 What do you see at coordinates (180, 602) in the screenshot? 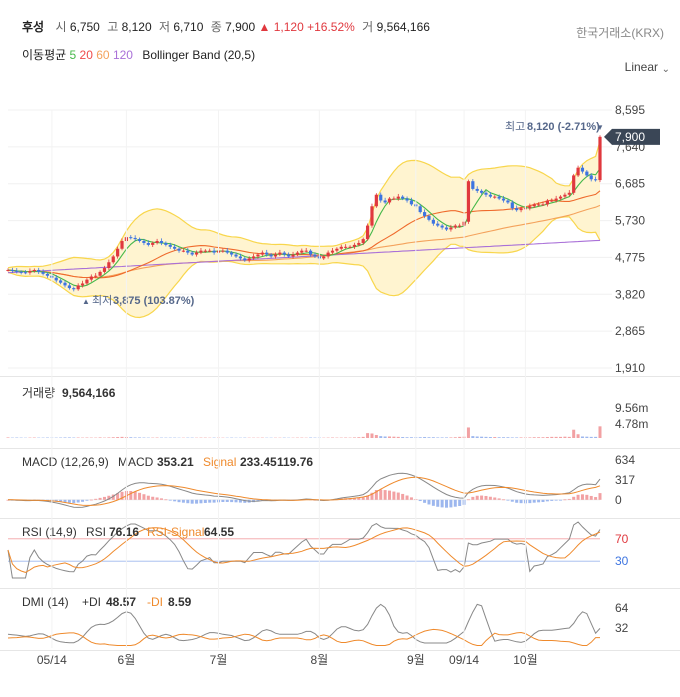
I see `minus-di-value: 8.59` at bounding box center [180, 602].